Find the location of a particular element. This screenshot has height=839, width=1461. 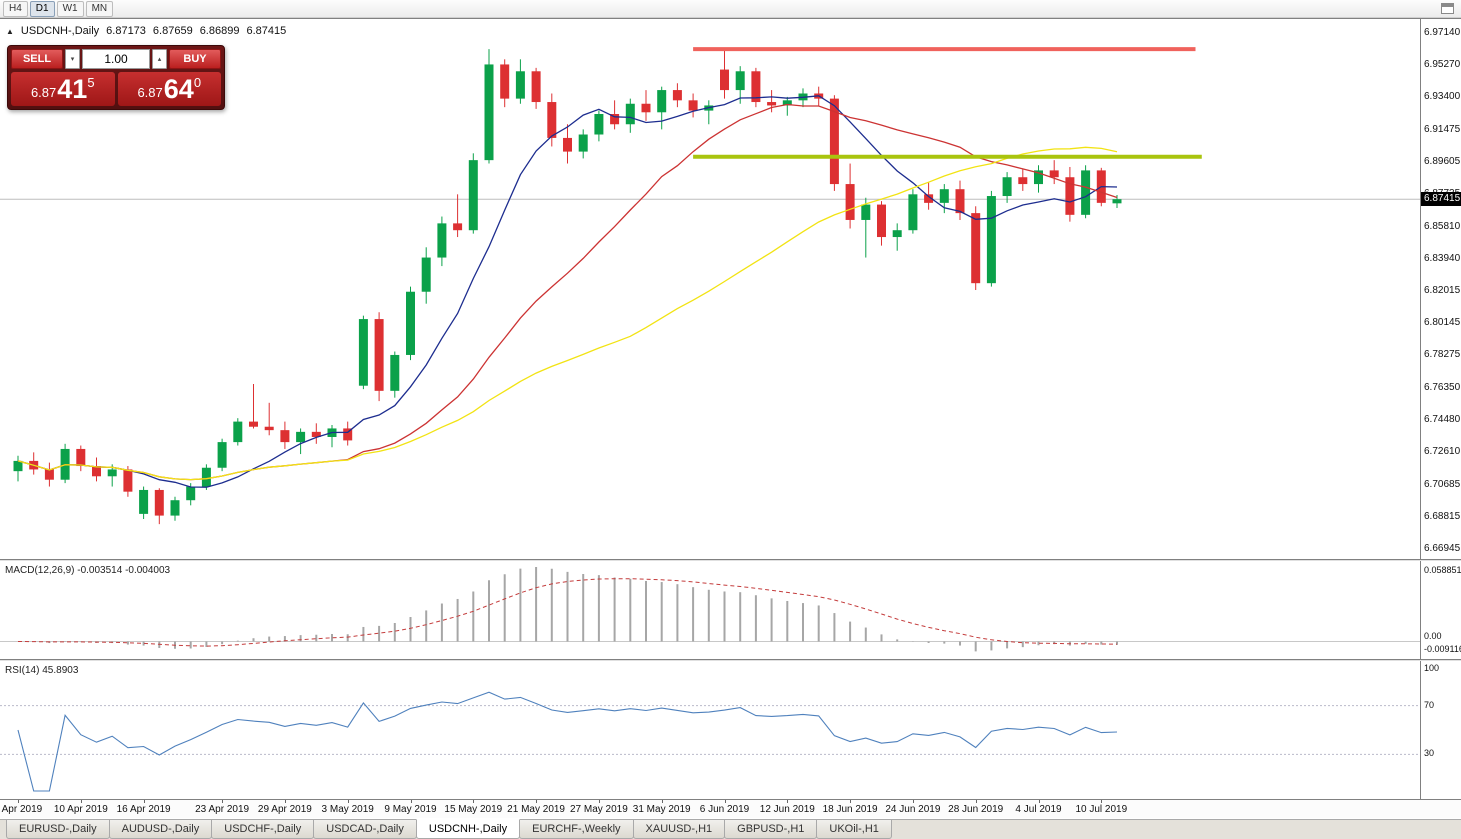

chart-tab-usdcnh-daily: USDCNH-,Daily is located at coordinates (468, 829).